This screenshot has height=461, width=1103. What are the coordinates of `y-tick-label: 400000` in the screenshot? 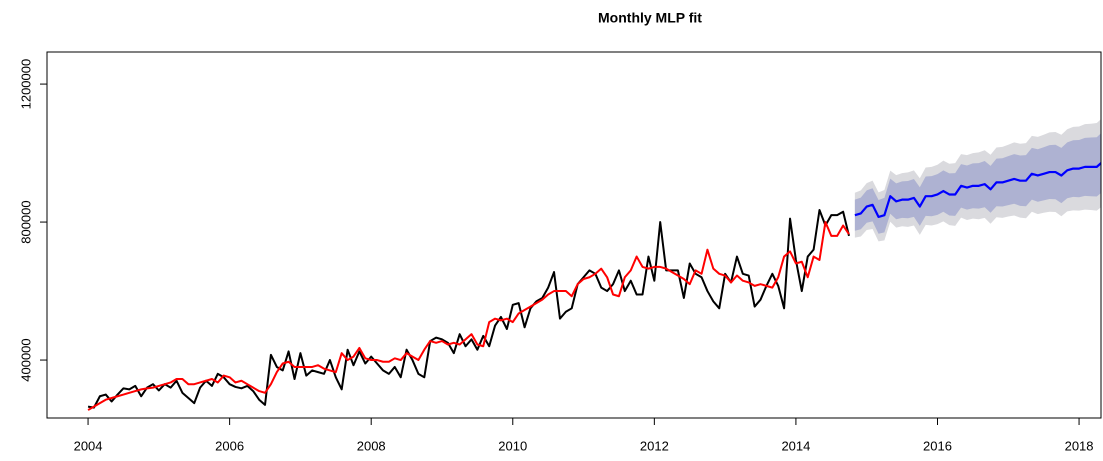 It's located at (25, 359).